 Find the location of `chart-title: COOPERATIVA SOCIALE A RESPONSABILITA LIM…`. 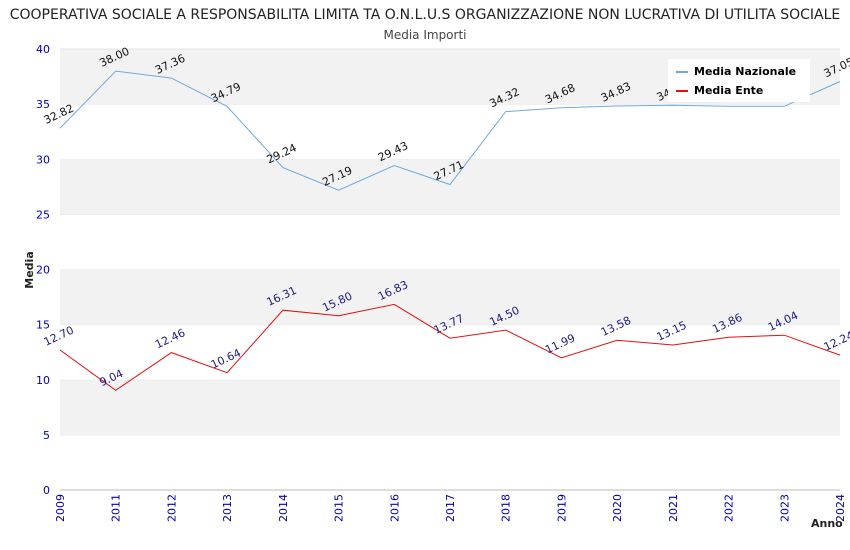

chart-title: COOPERATIVA SOCIALE A RESPONSABILITA LIM… is located at coordinates (425, 15).